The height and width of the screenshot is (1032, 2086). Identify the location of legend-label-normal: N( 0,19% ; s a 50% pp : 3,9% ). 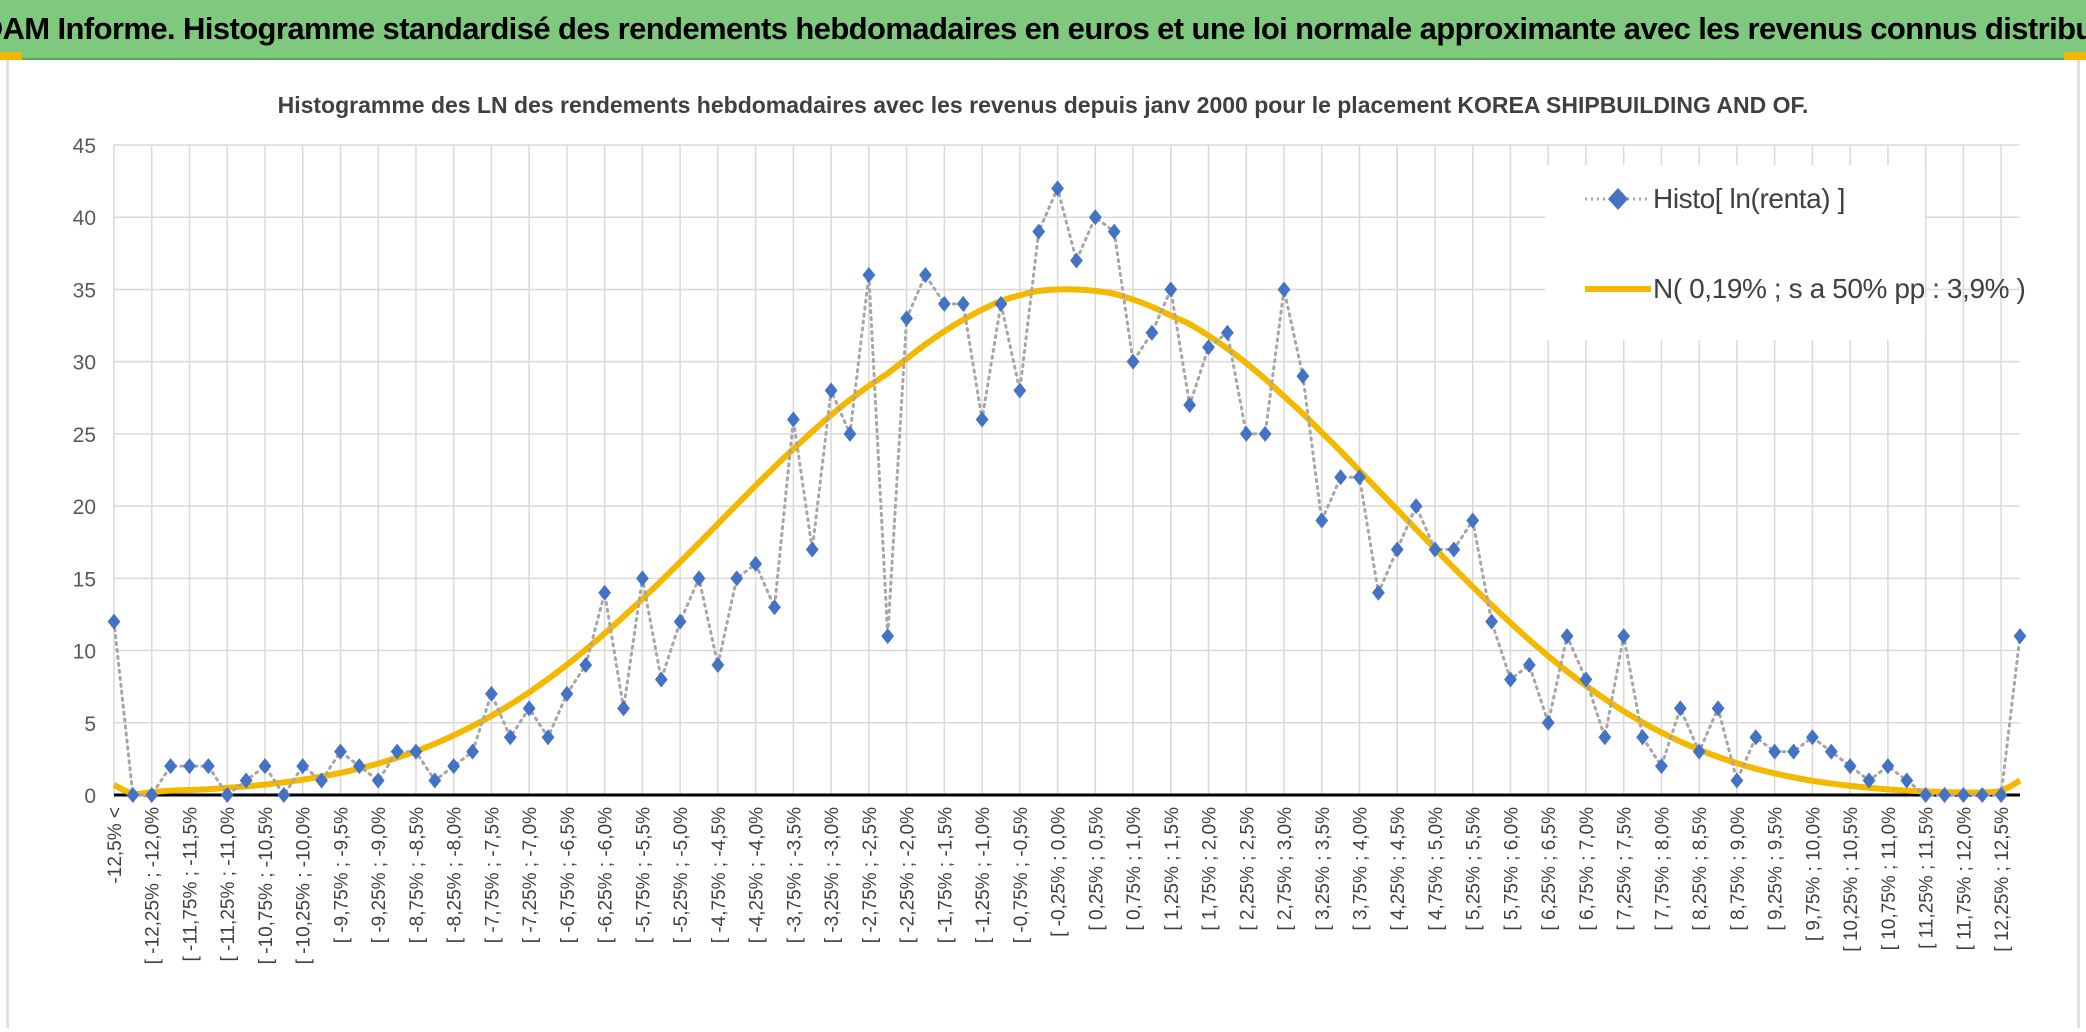
(1839, 288).